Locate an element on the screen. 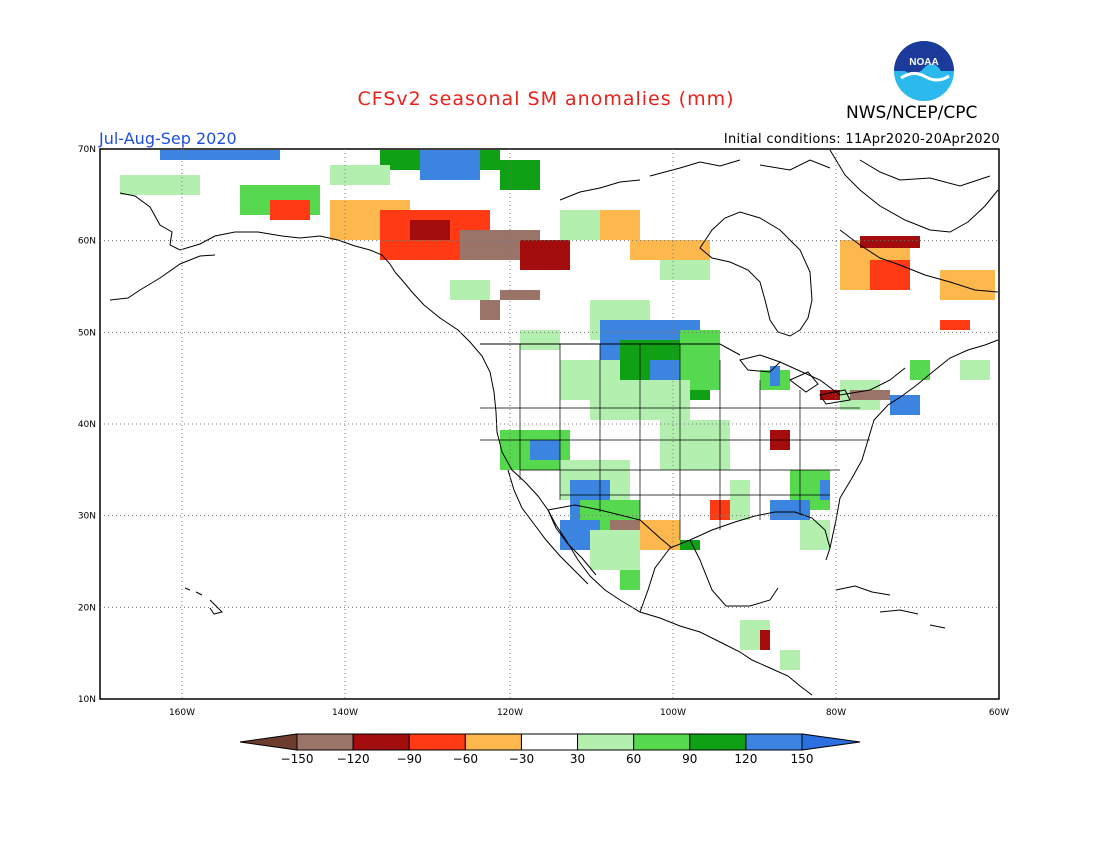 The height and width of the screenshot is (850, 1100). greenland-coast is located at coordinates (914, 191).